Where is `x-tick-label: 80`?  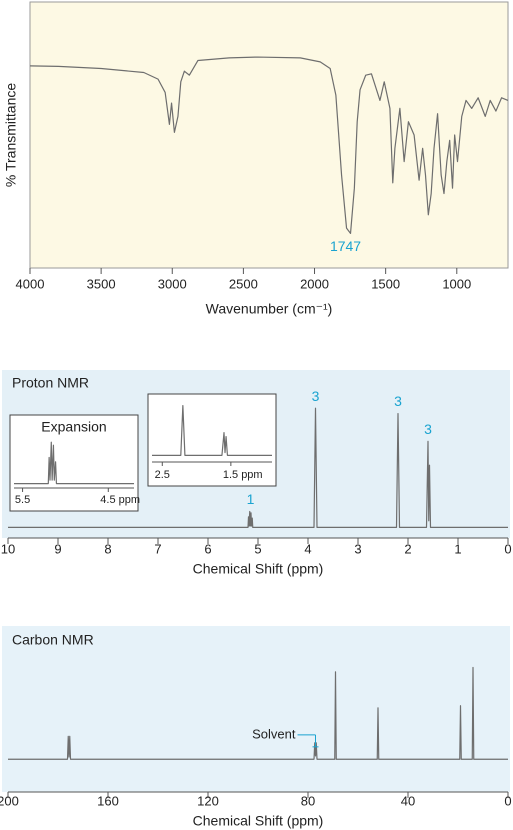 x-tick-label: 80 is located at coordinates (308, 800).